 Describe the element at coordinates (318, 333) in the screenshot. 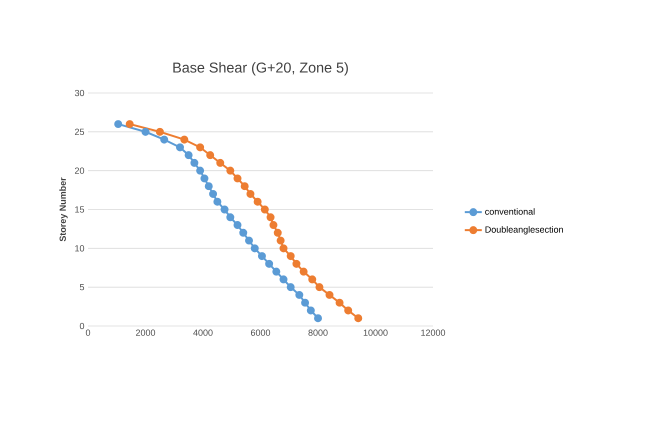

I see `x-tick-label: 8000` at that location.